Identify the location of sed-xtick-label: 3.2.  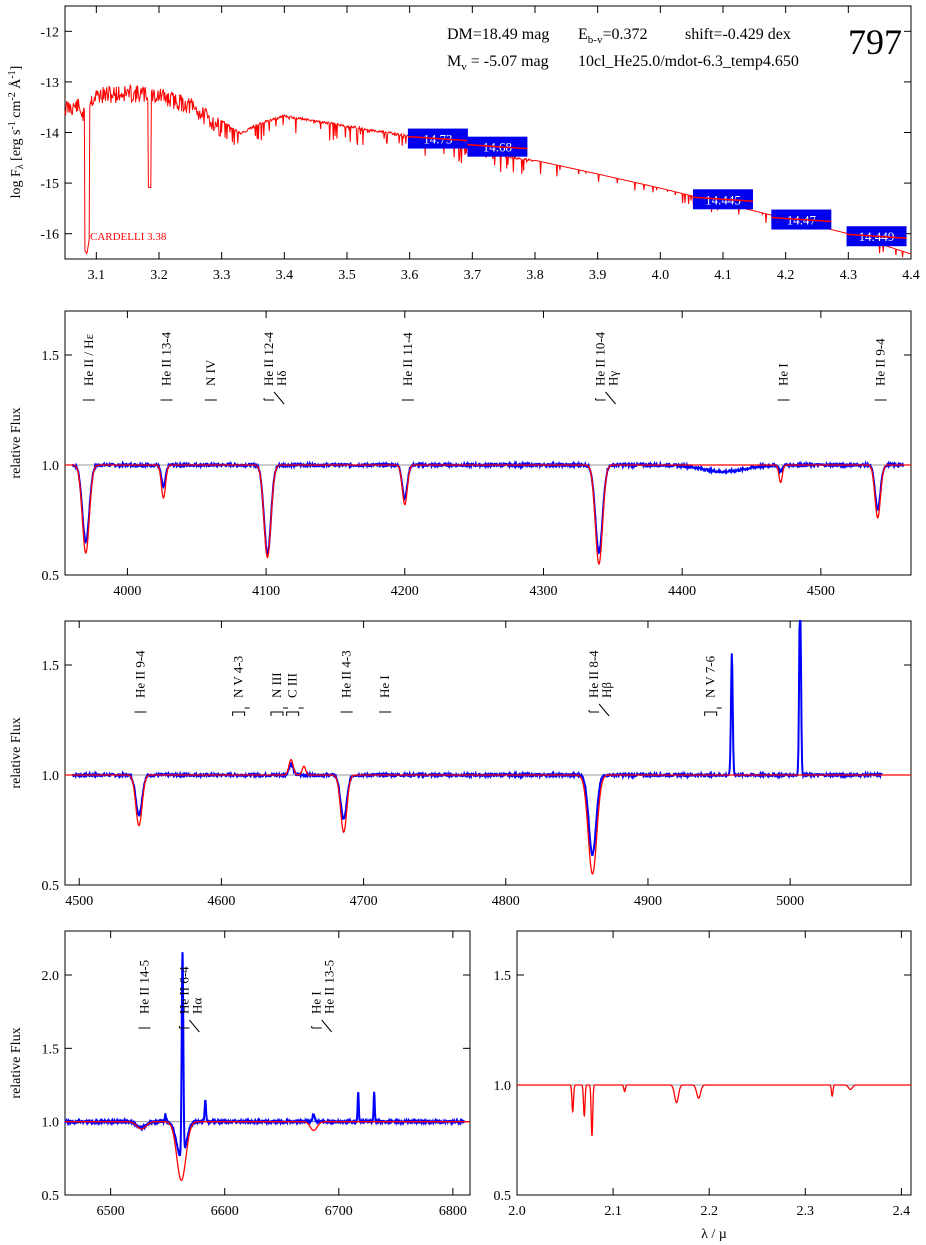
(159, 275).